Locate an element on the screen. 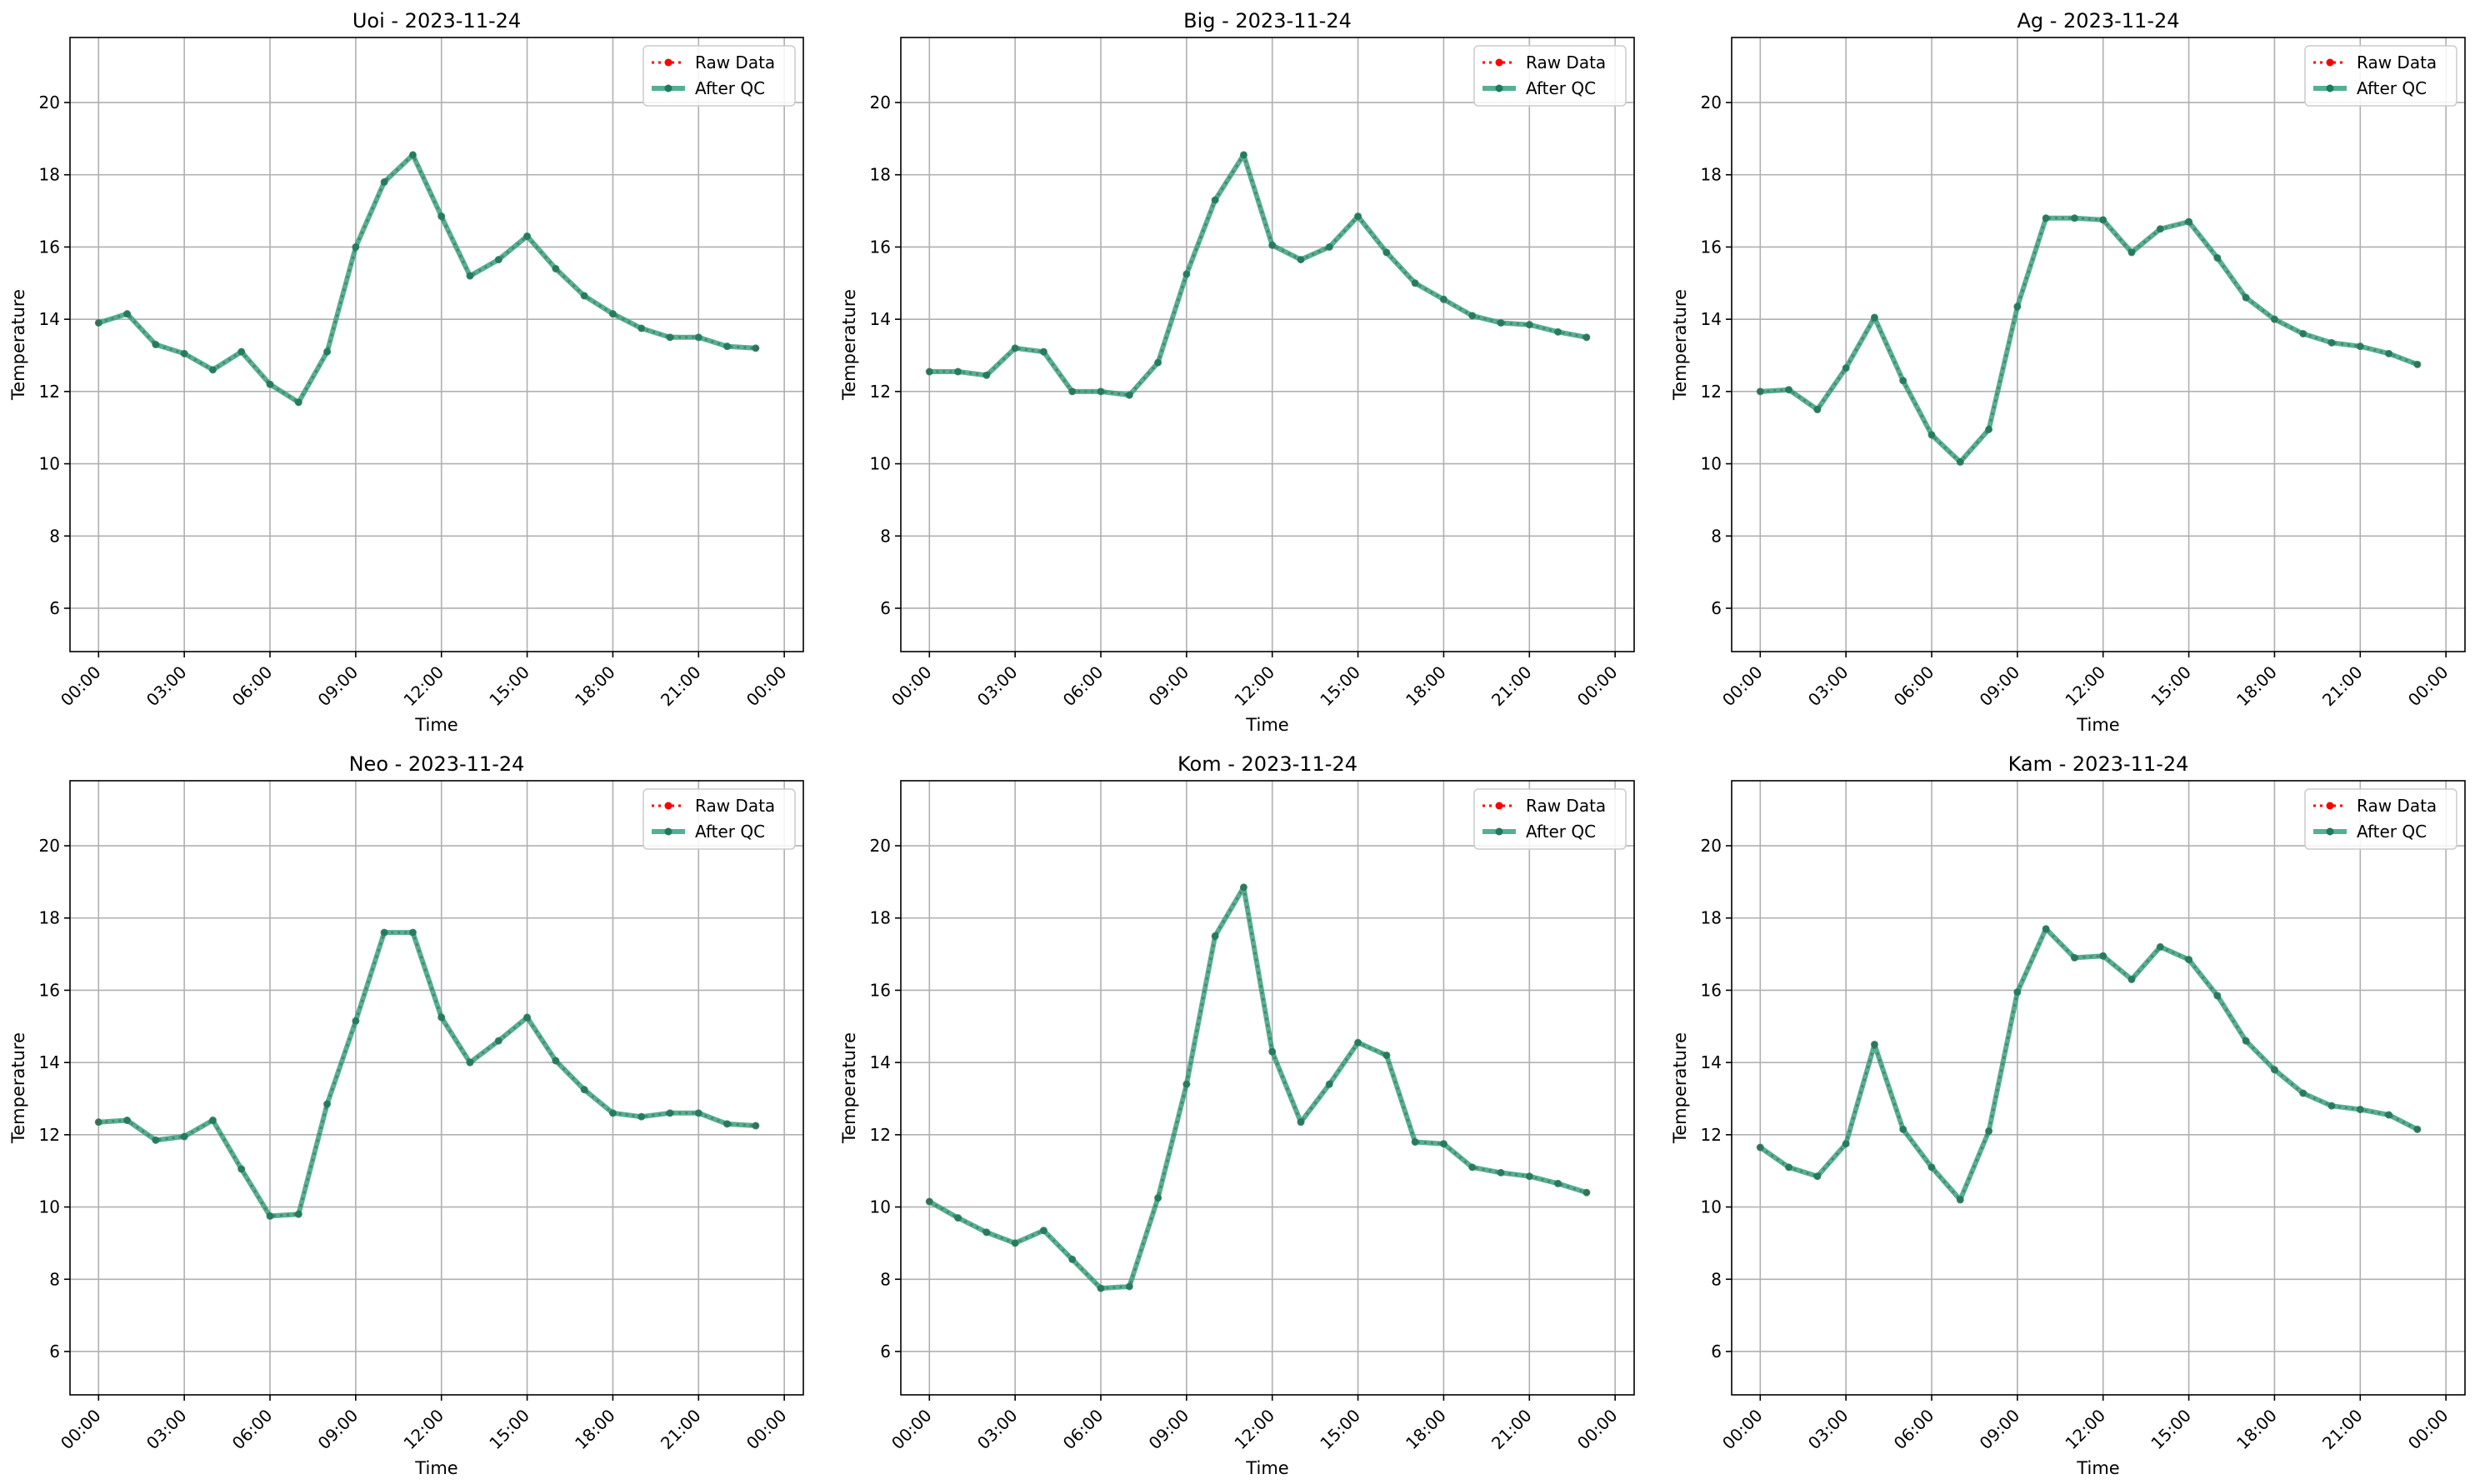 This screenshot has width=2485, height=1484. legend-label-after-qc: After QC is located at coordinates (2392, 832).